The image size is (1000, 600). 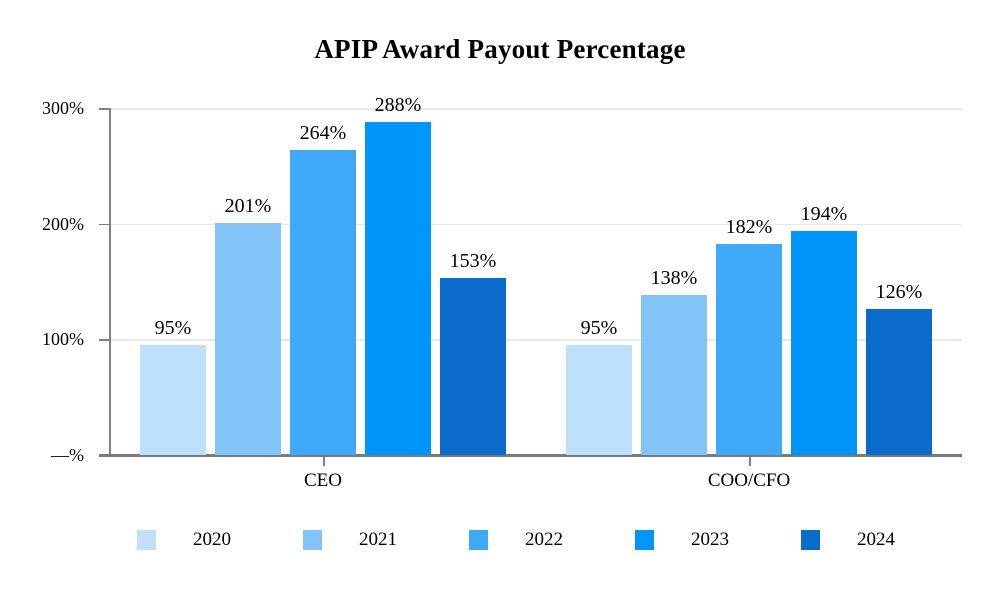 What do you see at coordinates (67, 455) in the screenshot?
I see `y-tick-label-0: —%` at bounding box center [67, 455].